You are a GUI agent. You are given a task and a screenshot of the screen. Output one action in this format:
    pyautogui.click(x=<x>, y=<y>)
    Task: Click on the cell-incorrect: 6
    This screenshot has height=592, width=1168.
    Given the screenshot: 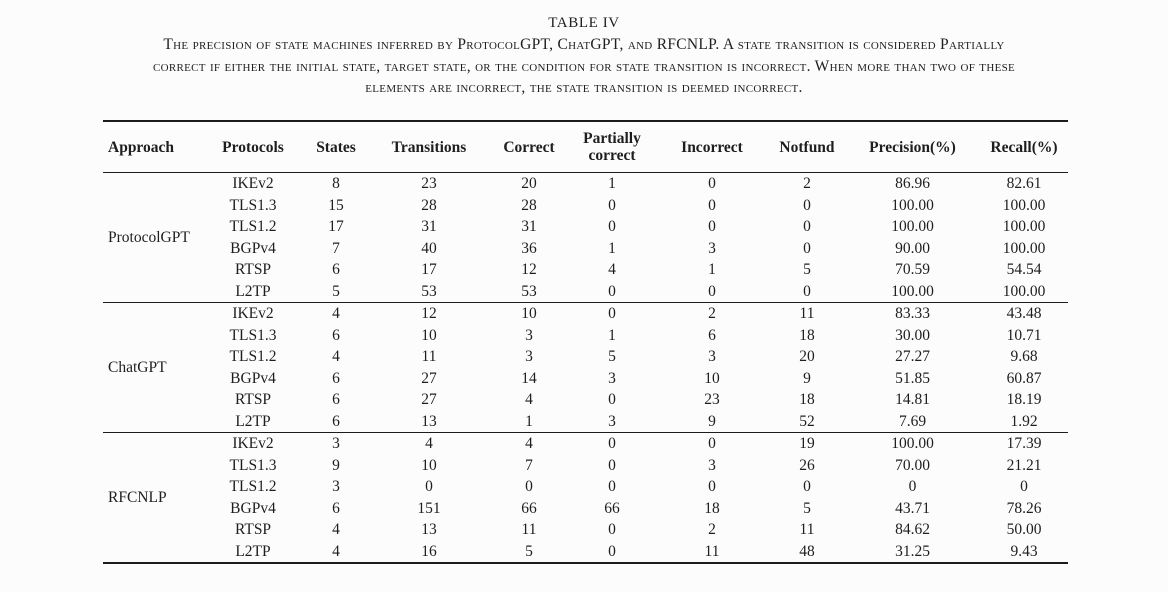 What is the action you would take?
    pyautogui.click(x=712, y=335)
    